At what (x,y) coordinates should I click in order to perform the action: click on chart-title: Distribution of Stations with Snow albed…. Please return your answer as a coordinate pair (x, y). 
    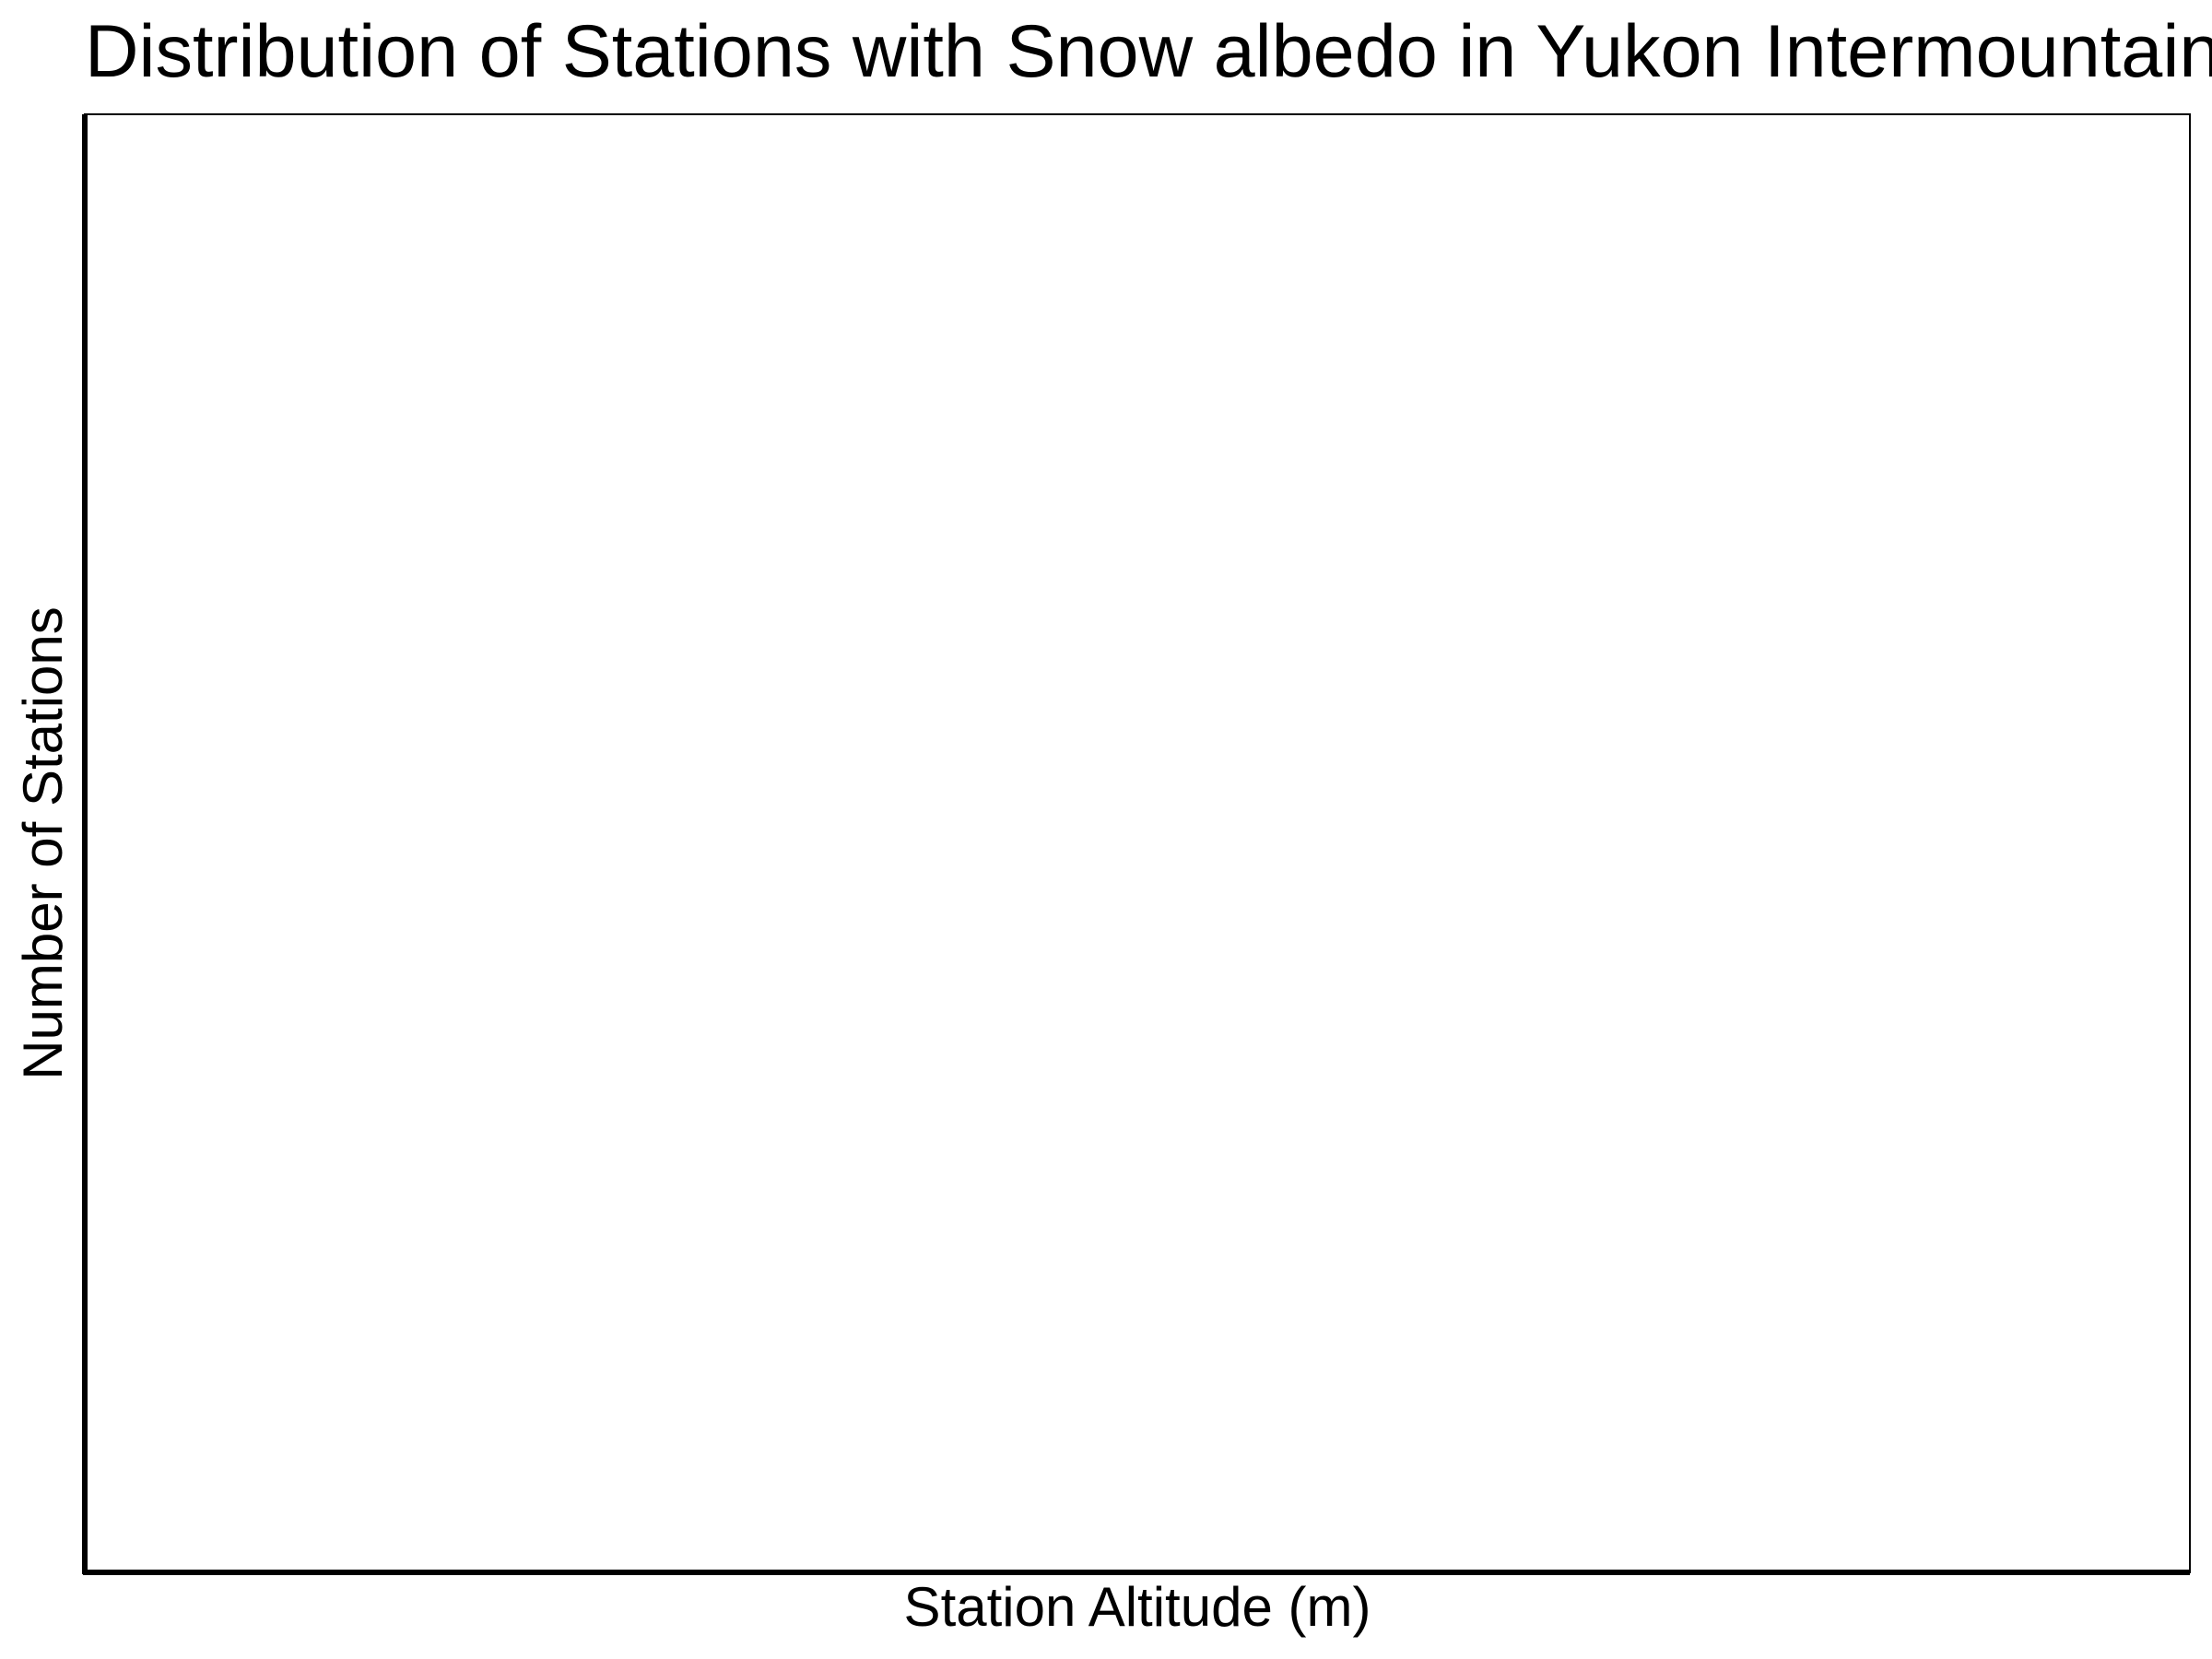
    Looking at the image, I should click on (1148, 51).